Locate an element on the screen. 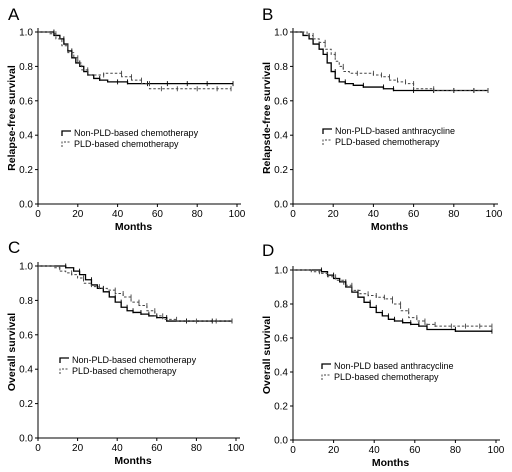  y-axis-label: Relapsde-free survival is located at coordinates (267, 118).